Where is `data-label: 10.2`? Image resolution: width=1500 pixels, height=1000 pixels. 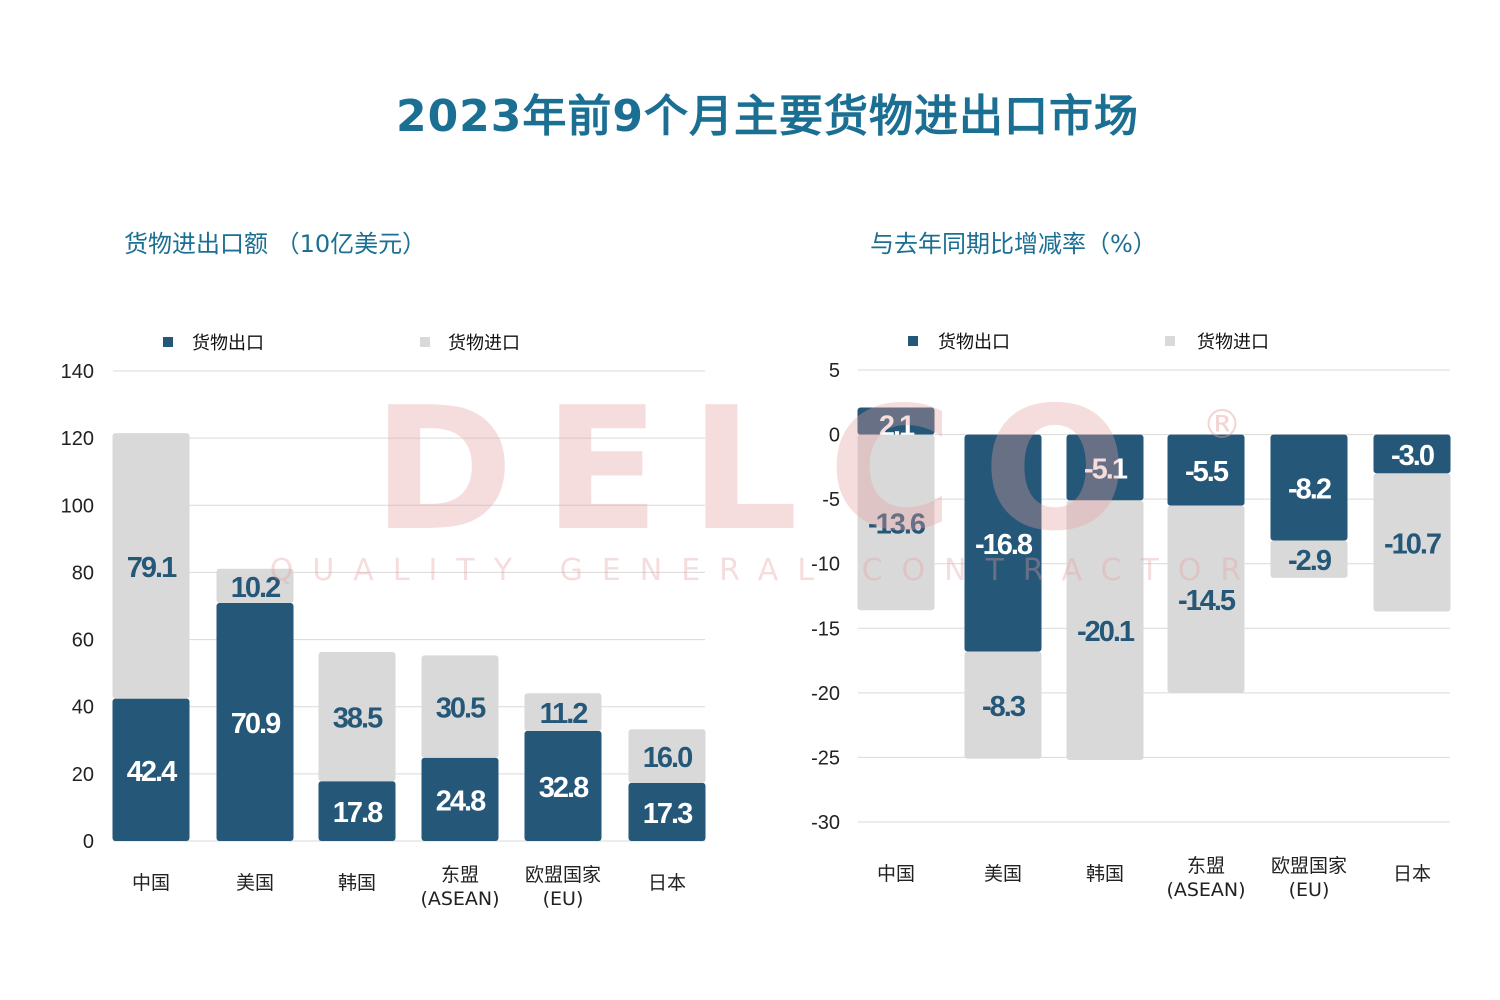
data-label: 10.2 is located at coordinates (255, 588).